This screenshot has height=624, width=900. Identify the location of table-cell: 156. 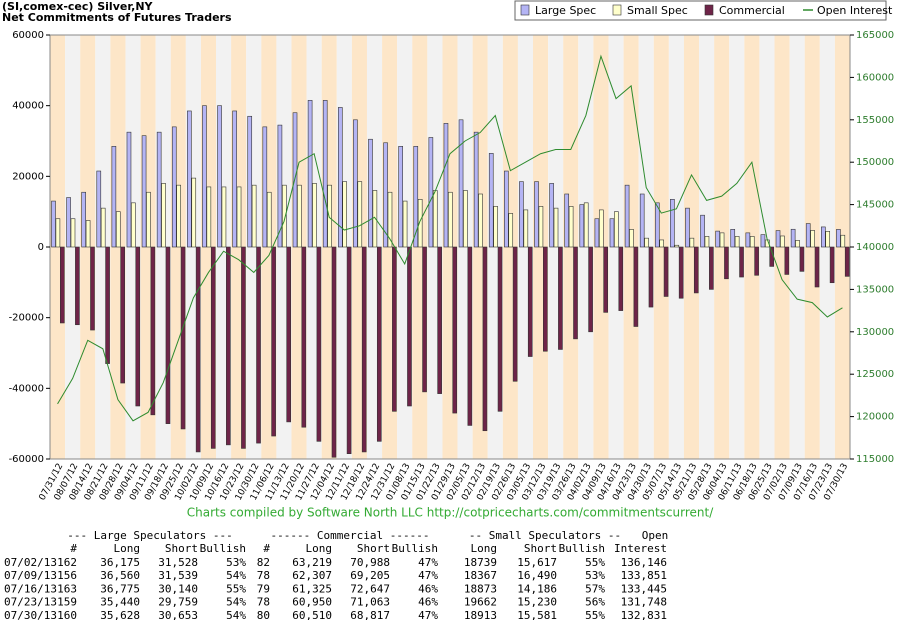
(67, 575).